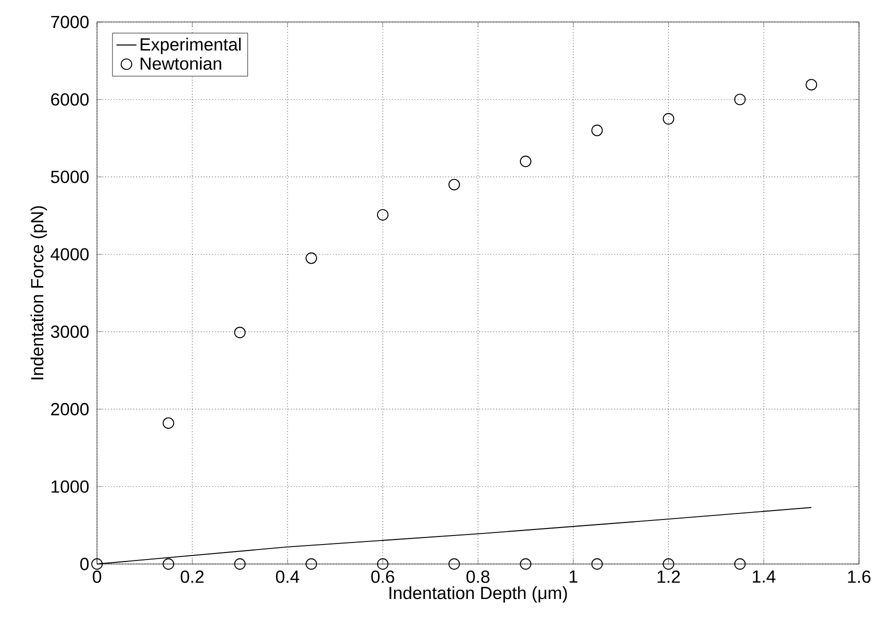 This screenshot has height=626, width=891. What do you see at coordinates (70, 486) in the screenshot?
I see `y-tick-label: 1000` at bounding box center [70, 486].